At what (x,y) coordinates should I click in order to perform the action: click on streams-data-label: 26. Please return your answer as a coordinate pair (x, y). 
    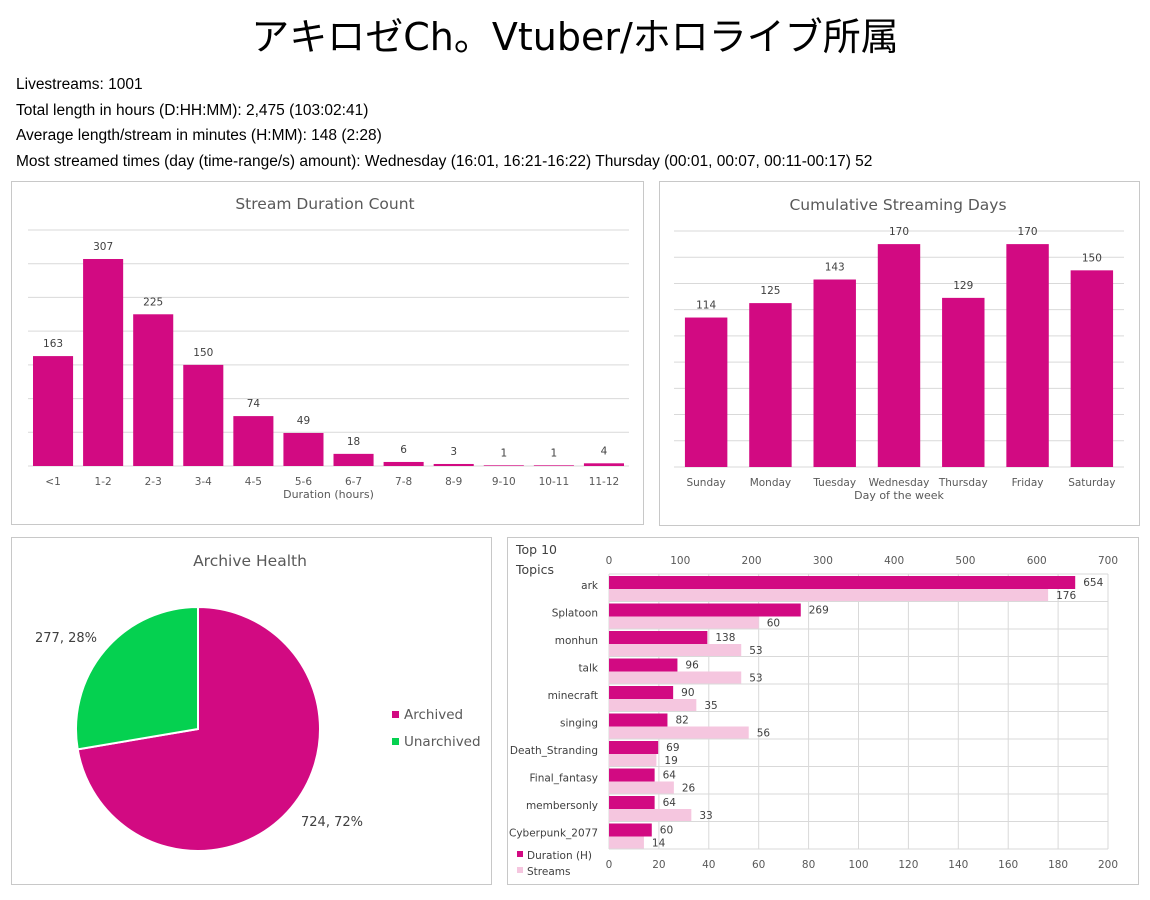
    Looking at the image, I should click on (689, 789).